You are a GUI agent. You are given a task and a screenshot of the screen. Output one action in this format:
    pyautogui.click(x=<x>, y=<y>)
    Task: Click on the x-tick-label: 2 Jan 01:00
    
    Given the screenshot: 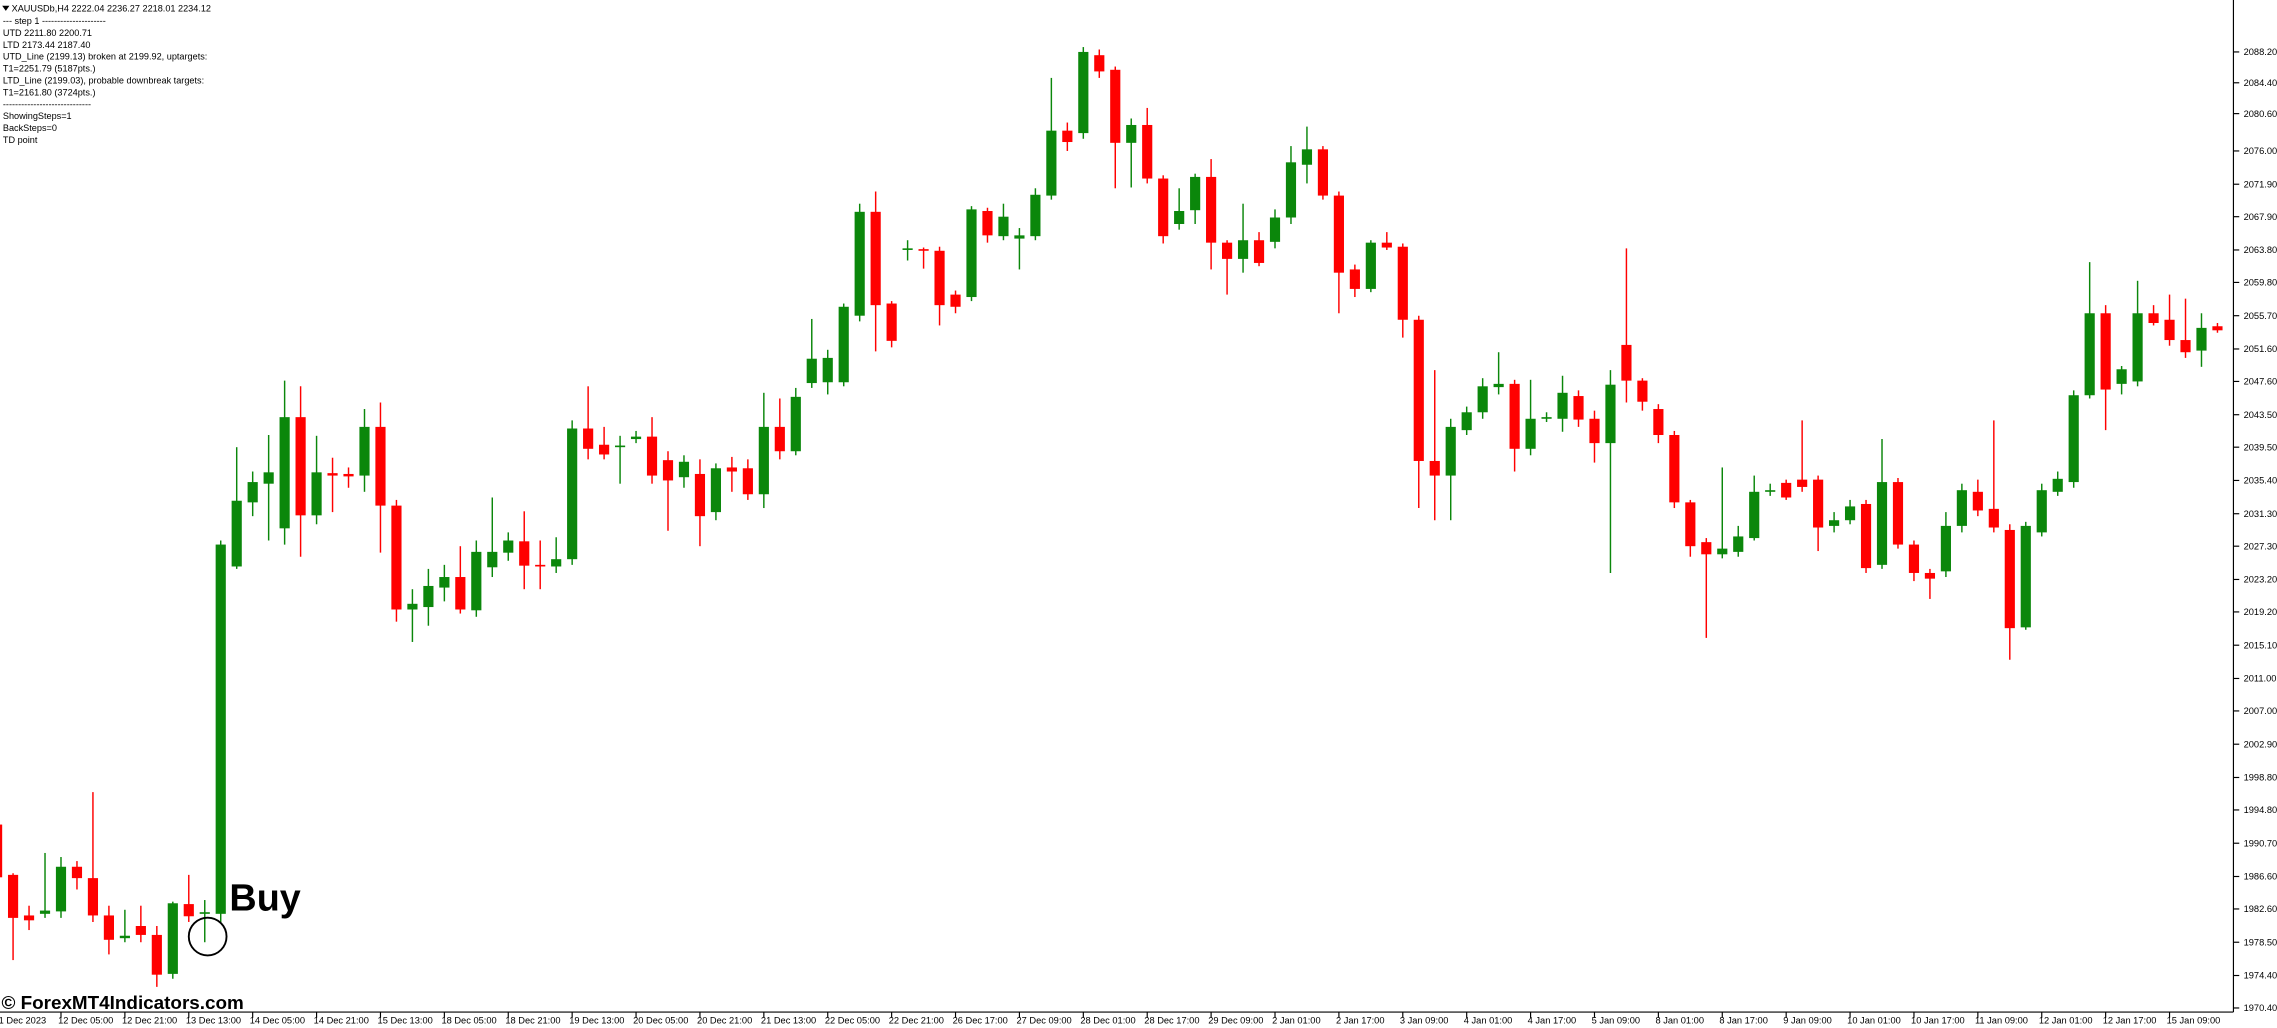 What is the action you would take?
    pyautogui.click(x=1296, y=1021)
    